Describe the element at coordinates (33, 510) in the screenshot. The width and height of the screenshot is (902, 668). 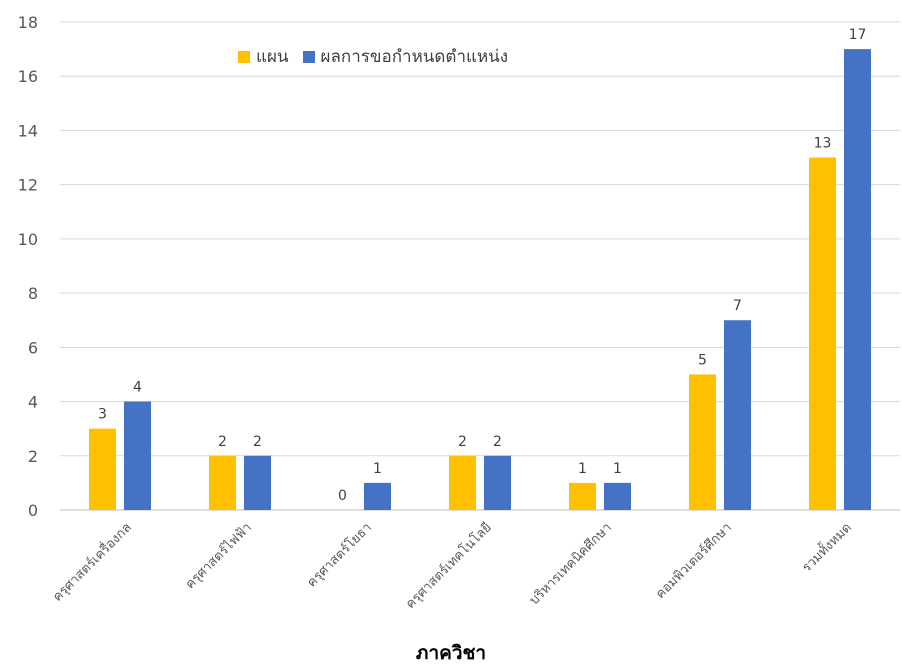
I see `y-tick-label: 0` at that location.